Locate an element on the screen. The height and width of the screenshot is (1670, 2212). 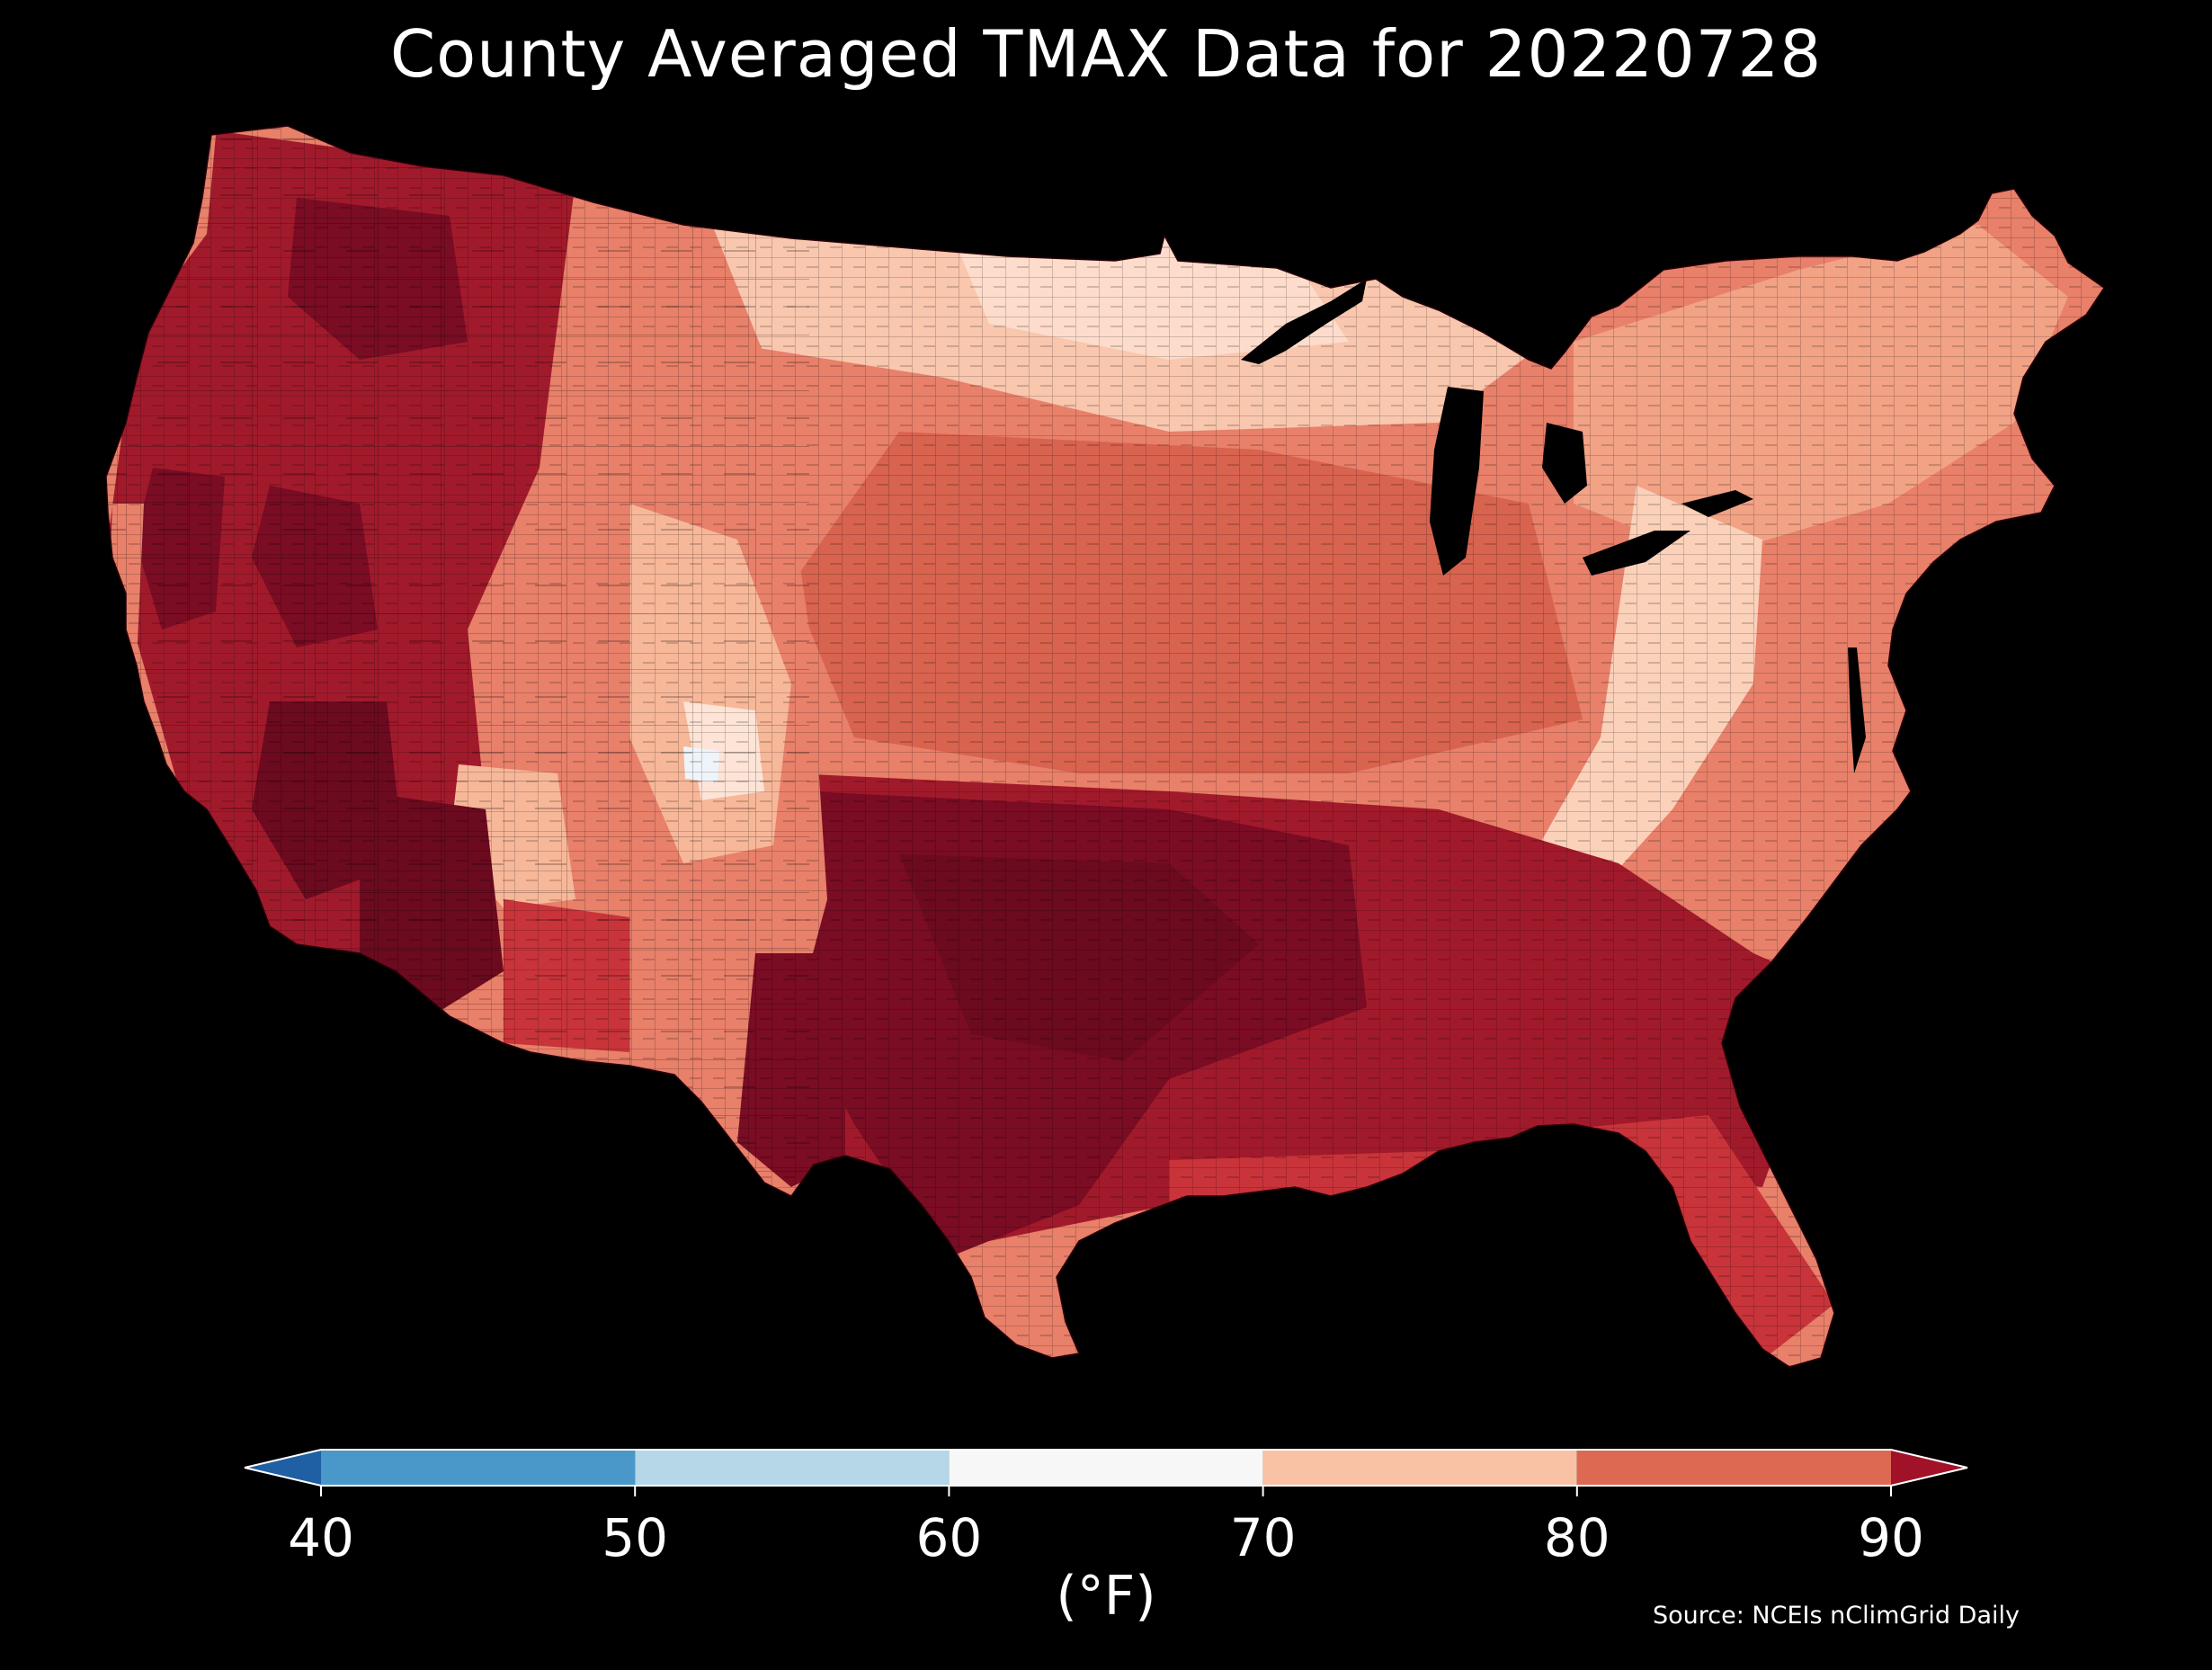
colorbar-unit-label: (°F) is located at coordinates (1106, 1596).